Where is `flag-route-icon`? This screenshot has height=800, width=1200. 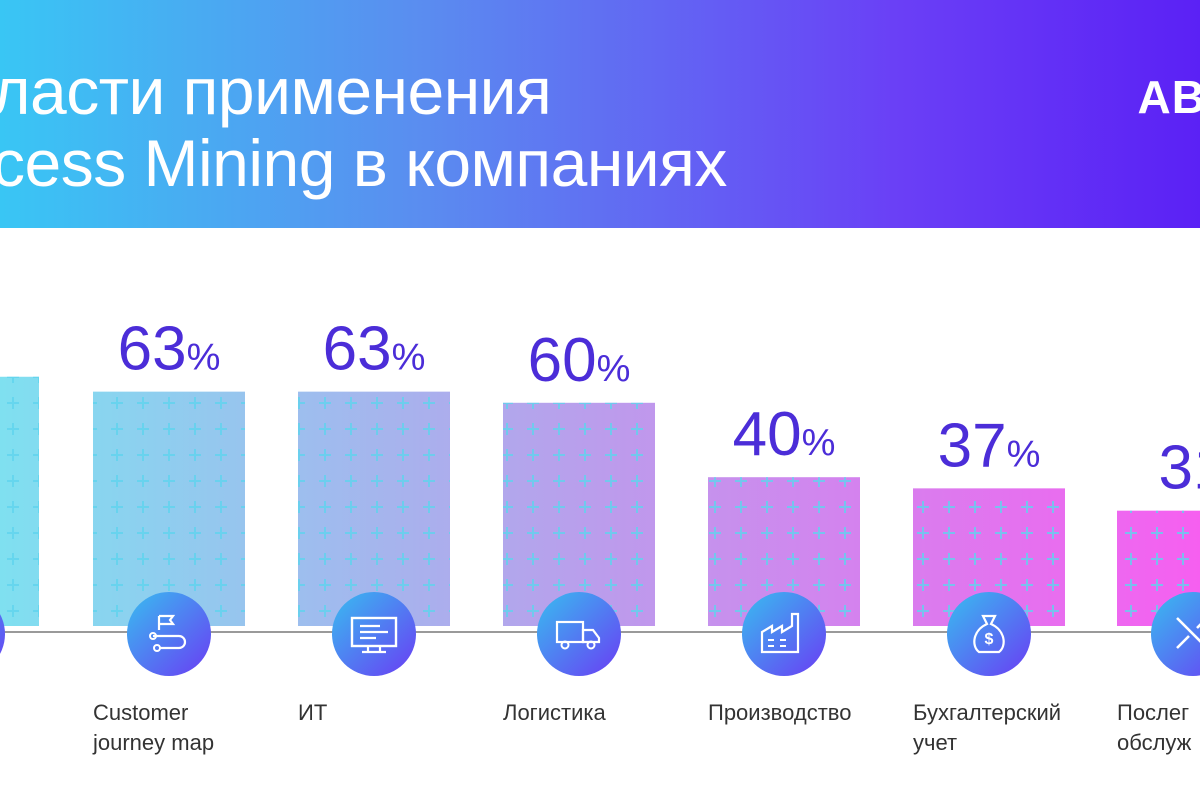 flag-route-icon is located at coordinates (168, 633).